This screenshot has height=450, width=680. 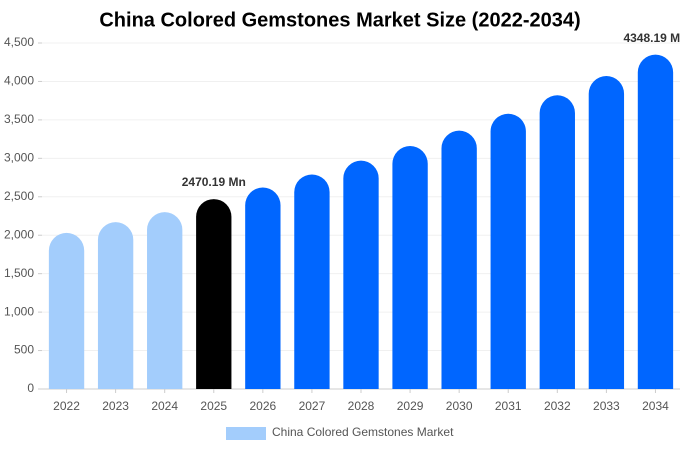 I want to click on y-tick-label: 4,500, so click(x=19, y=42).